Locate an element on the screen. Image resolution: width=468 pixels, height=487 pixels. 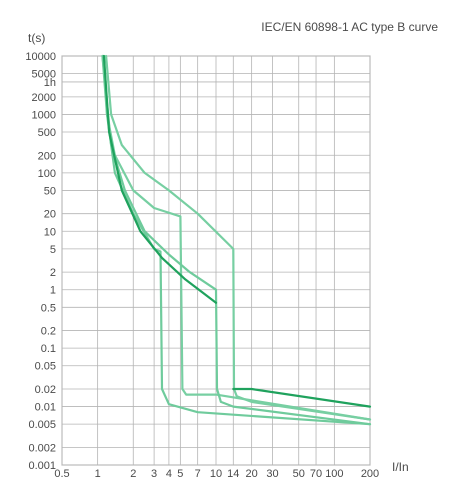
y-tick-label: 0.01 is located at coordinates (45, 408).